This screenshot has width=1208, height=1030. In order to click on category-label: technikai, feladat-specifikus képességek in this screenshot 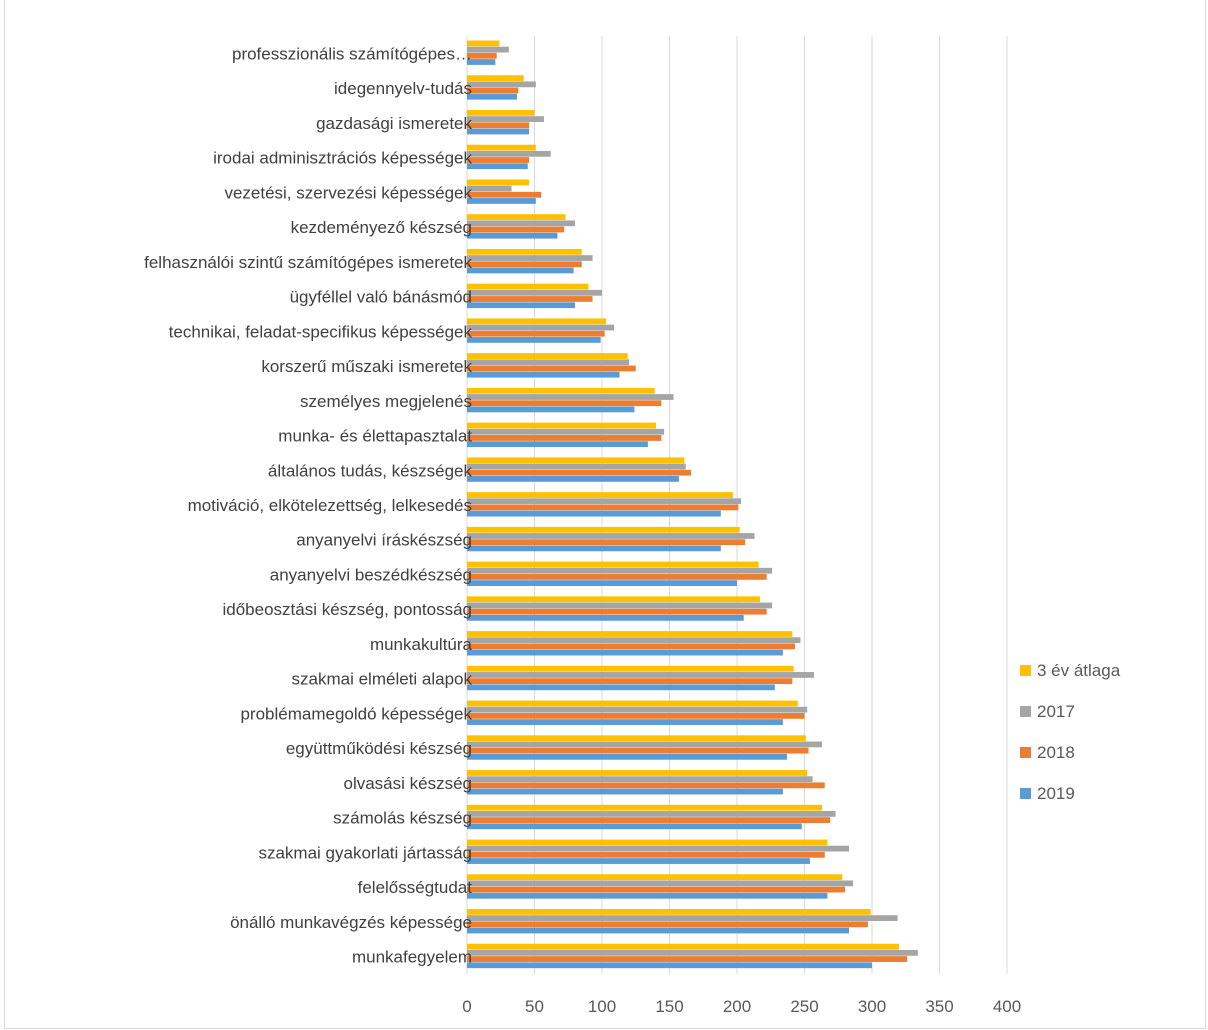, I will do `click(321, 331)`.